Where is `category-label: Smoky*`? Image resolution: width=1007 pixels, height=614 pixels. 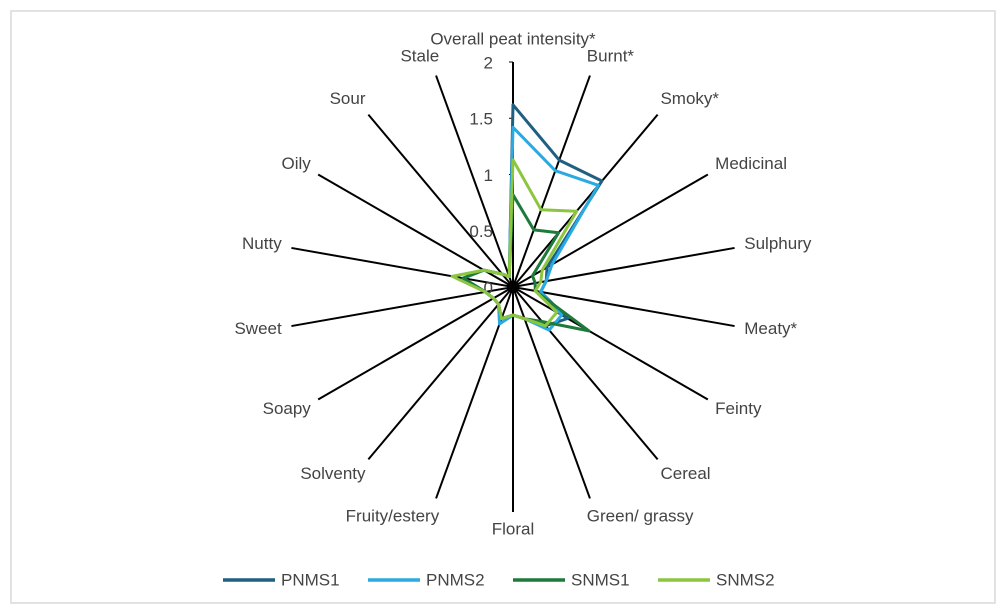
category-label: Smoky* is located at coordinates (689, 98).